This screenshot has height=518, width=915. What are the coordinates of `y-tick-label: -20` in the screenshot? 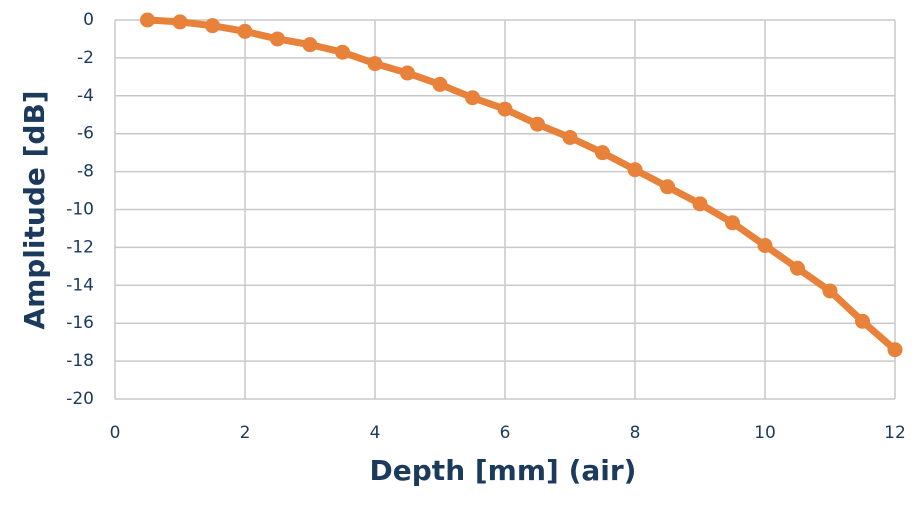 It's located at (80, 399).